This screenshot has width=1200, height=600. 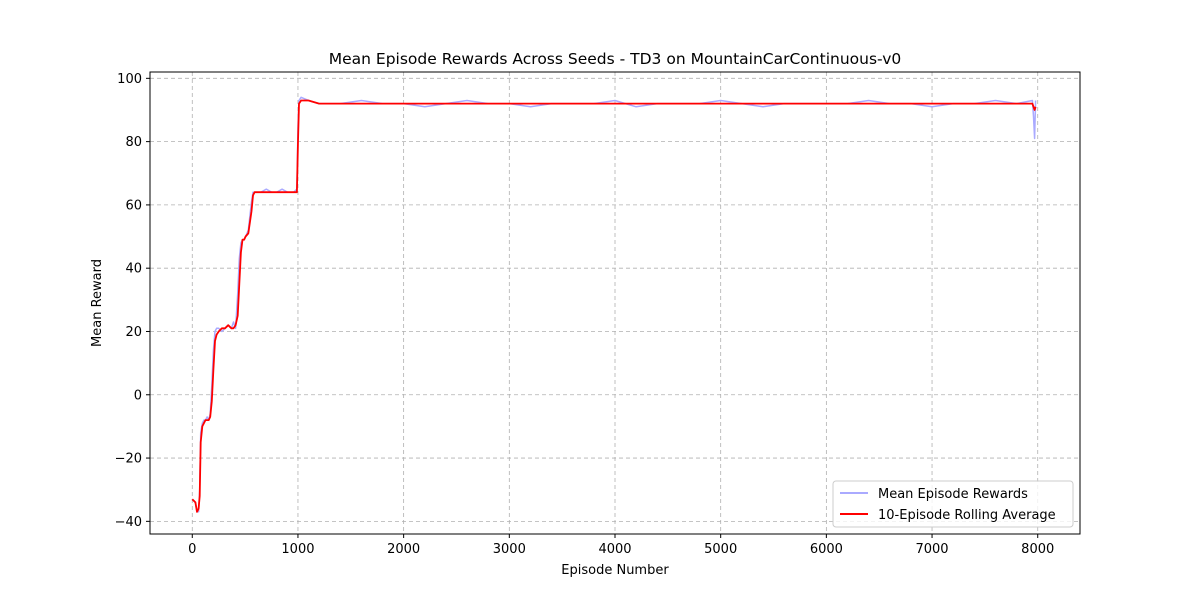 What do you see at coordinates (967, 515) in the screenshot?
I see `legend-label-rolling-average: 10-Episode Rolling Average` at bounding box center [967, 515].